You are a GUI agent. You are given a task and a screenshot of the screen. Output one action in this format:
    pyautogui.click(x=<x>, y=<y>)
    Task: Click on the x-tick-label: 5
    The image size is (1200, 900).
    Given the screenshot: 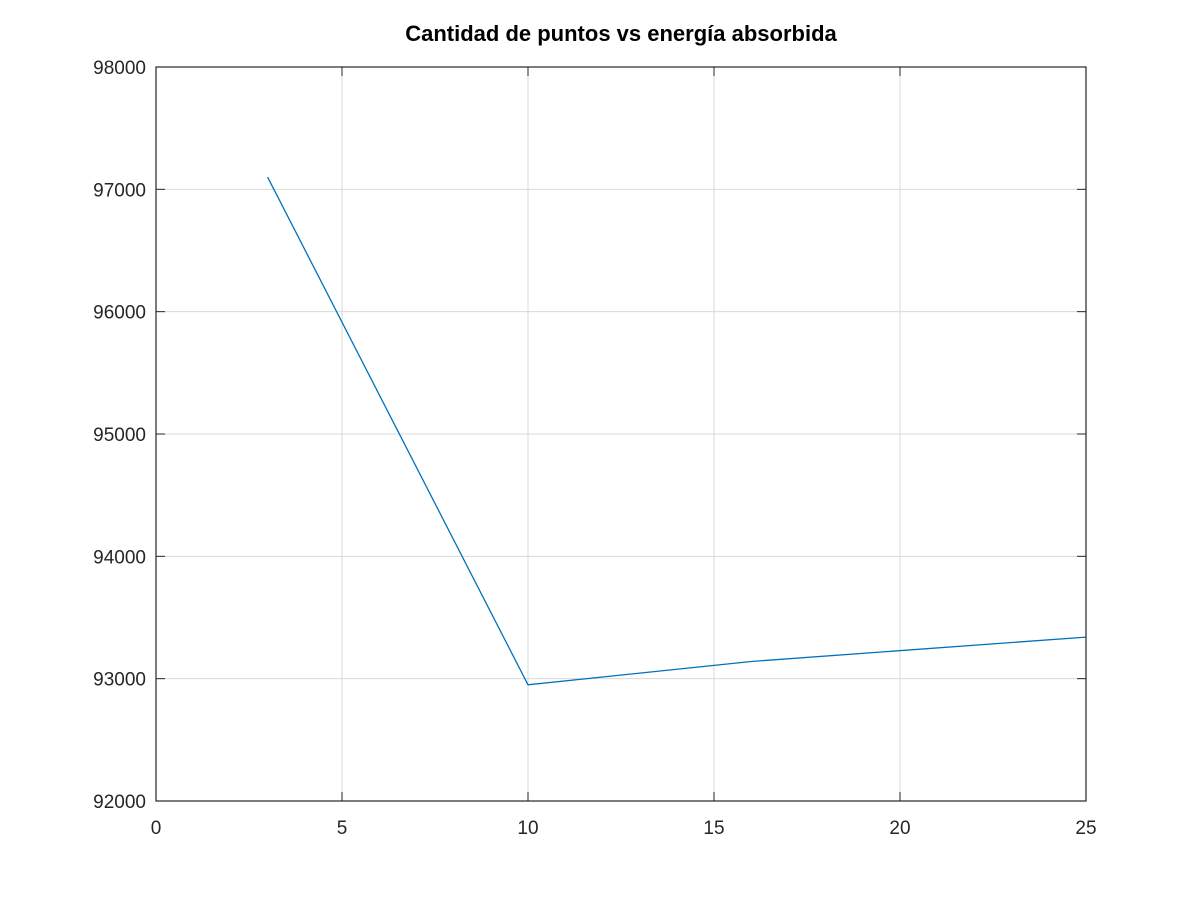 What is the action you would take?
    pyautogui.click(x=342, y=828)
    